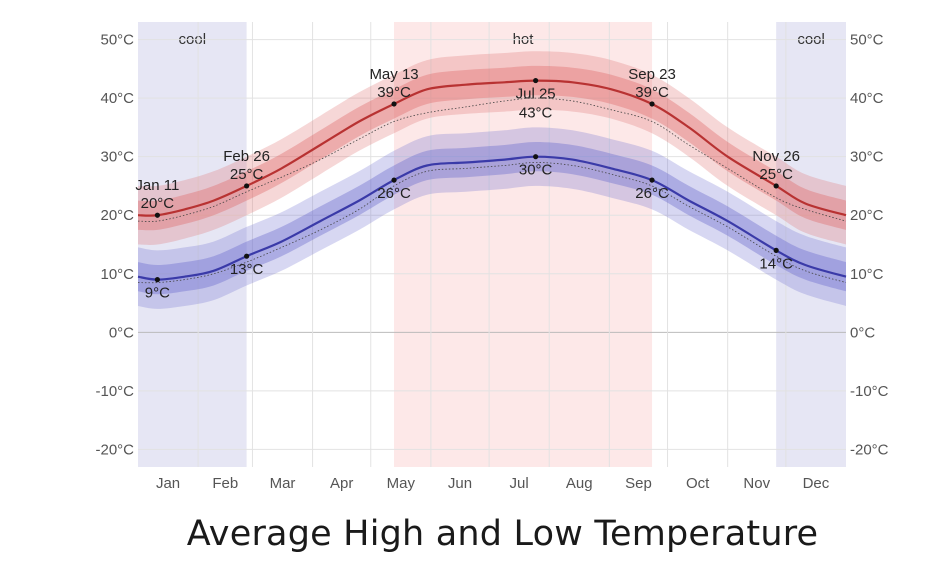 This screenshot has height=562, width=946. I want to click on y-tick-label-right: 30°C, so click(867, 157).